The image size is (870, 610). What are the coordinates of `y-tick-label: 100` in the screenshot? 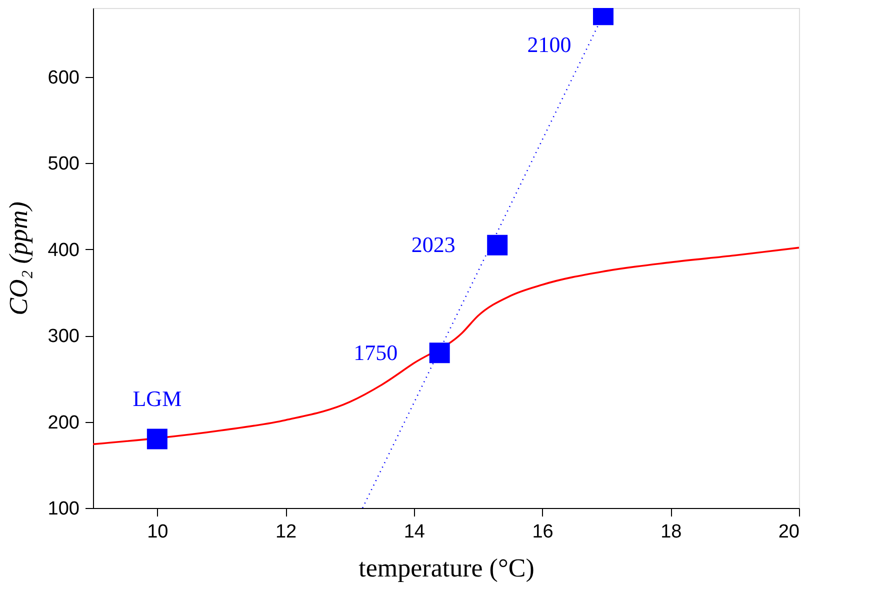 It's located at (64, 509).